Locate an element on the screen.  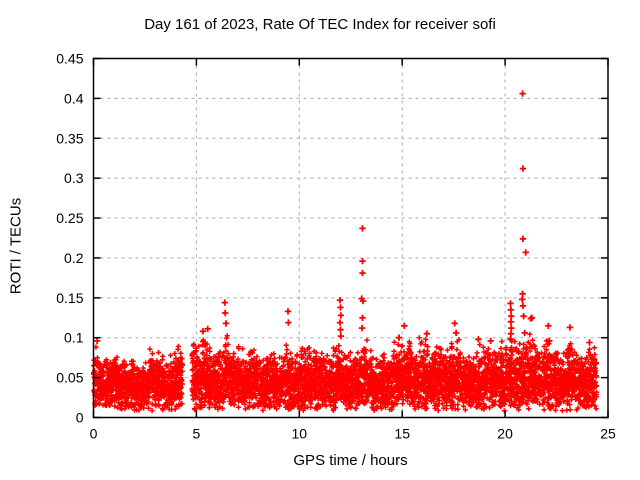
x-tick-label: 0 is located at coordinates (94, 434).